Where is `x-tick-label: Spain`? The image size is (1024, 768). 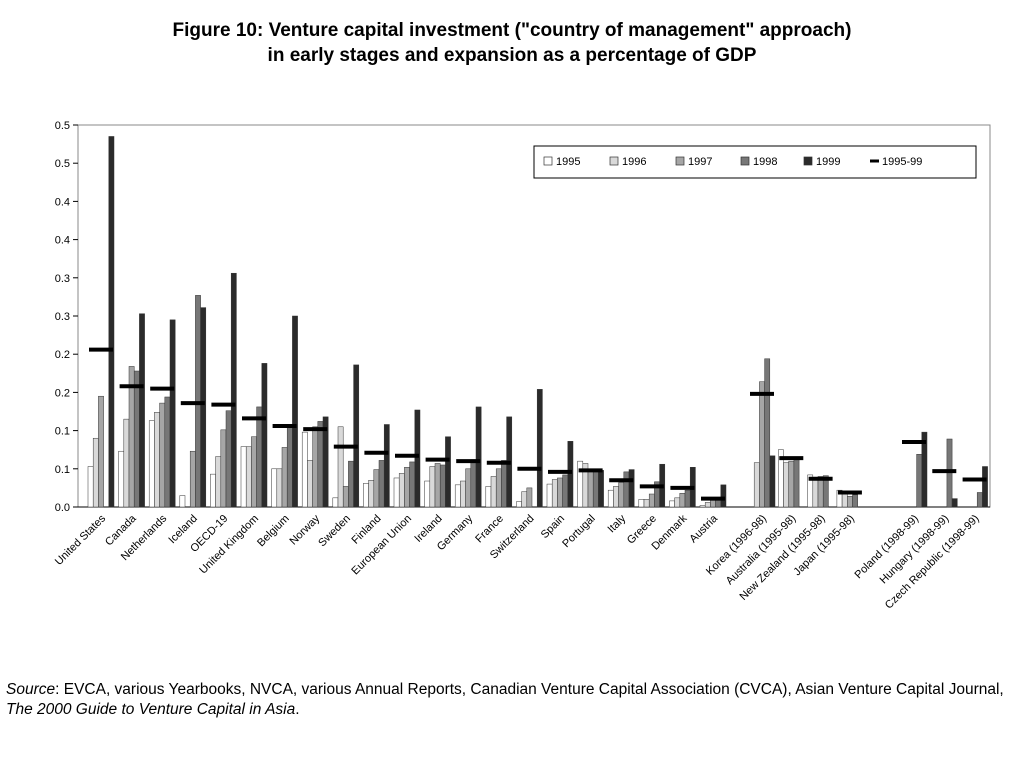
x-tick-label: Spain is located at coordinates (553, 527).